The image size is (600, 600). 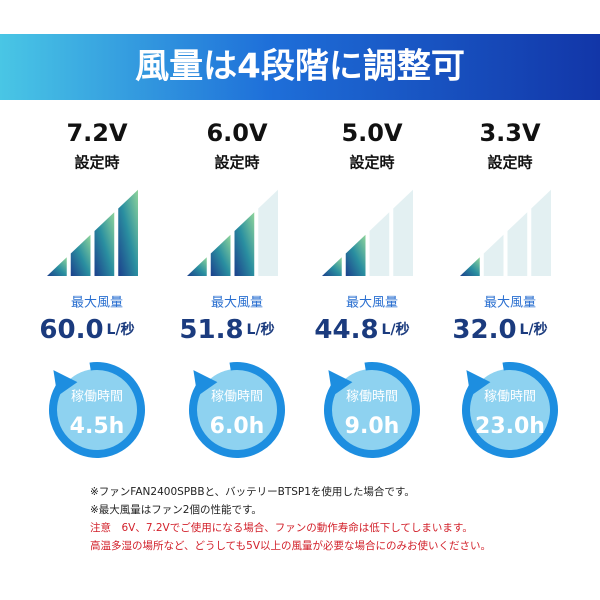 What do you see at coordinates (97, 426) in the screenshot?
I see `runtime: 4.5h` at bounding box center [97, 426].